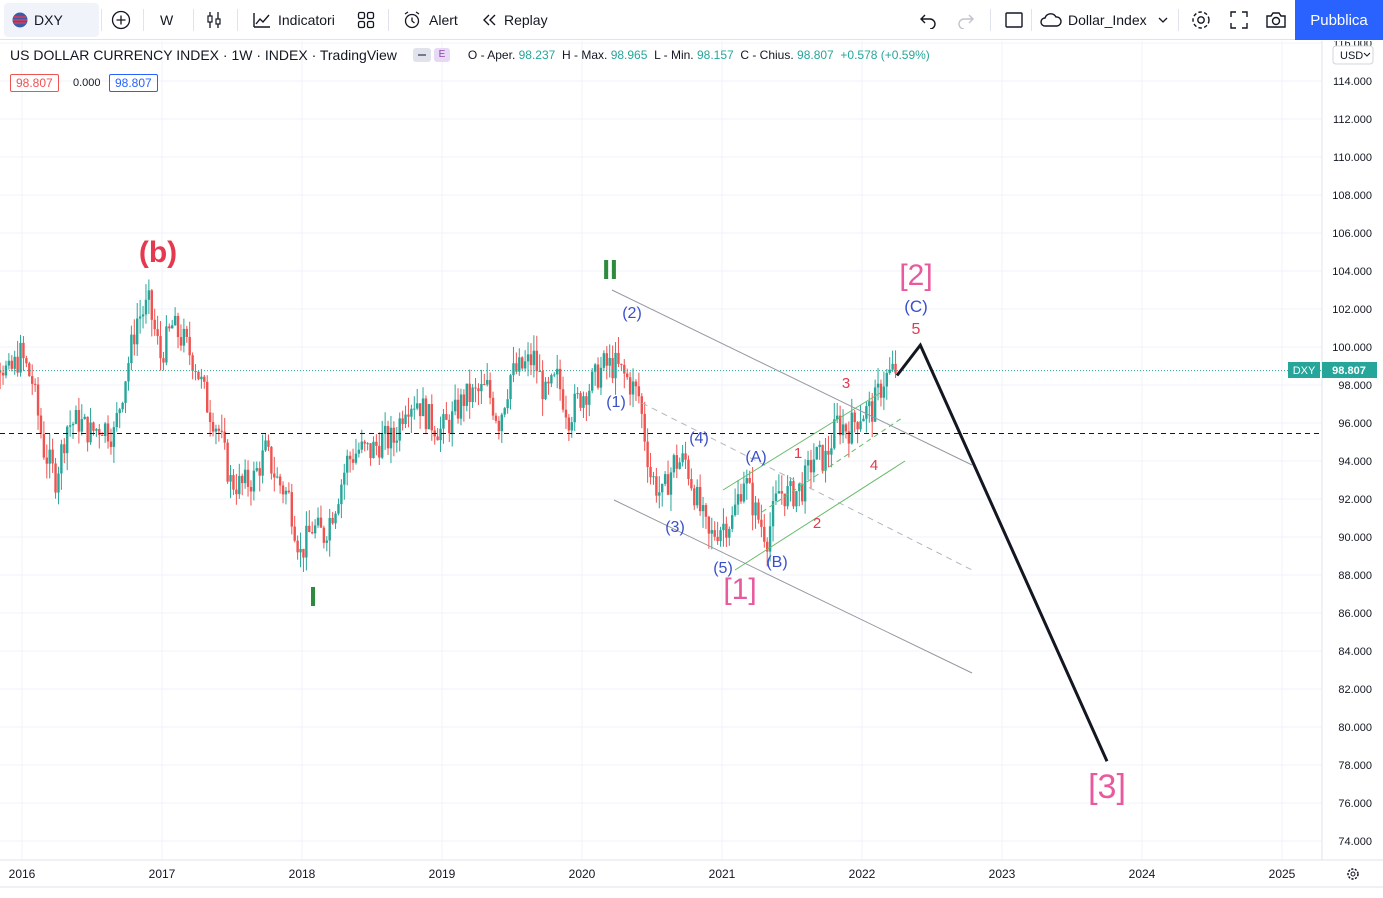 This screenshot has height=898, width=1383. What do you see at coordinates (817, 523) in the screenshot?
I see `wave-label-s2: 2` at bounding box center [817, 523].